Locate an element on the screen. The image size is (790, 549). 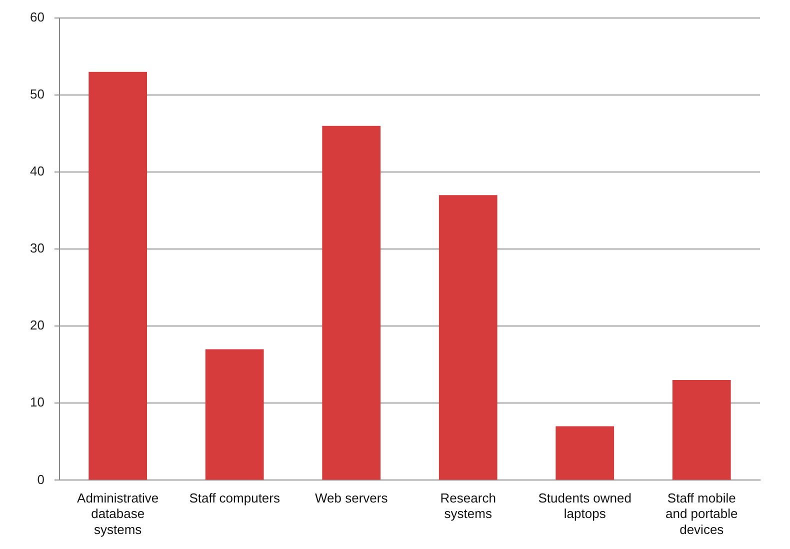
y-tick-label: 50 is located at coordinates (37, 94).